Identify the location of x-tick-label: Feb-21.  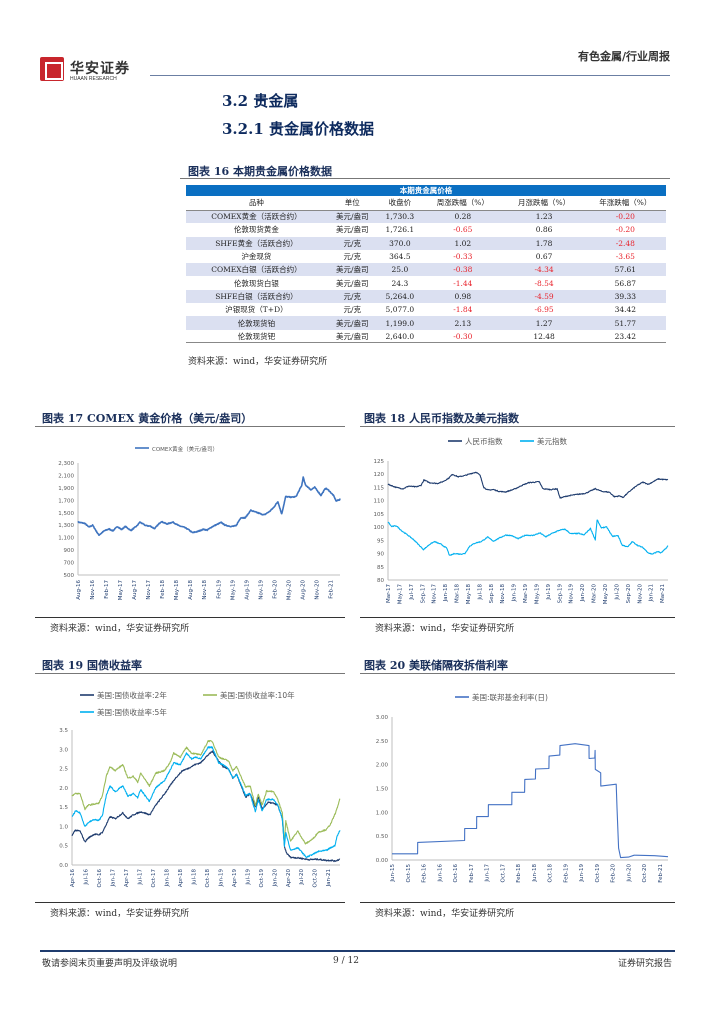
(331, 589).